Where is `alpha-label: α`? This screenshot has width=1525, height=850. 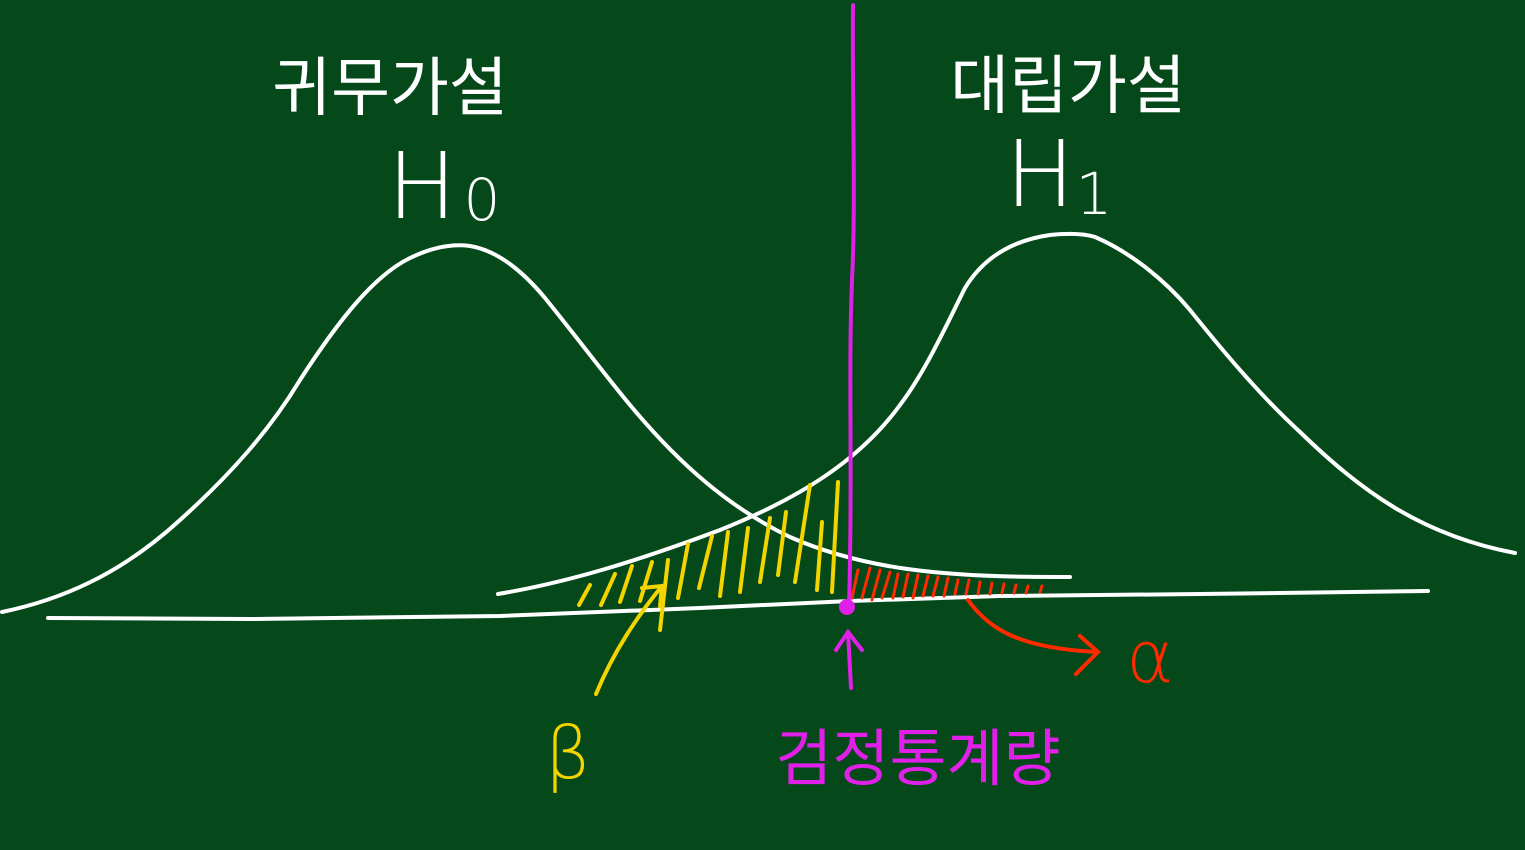
alpha-label: α is located at coordinates (1149, 657).